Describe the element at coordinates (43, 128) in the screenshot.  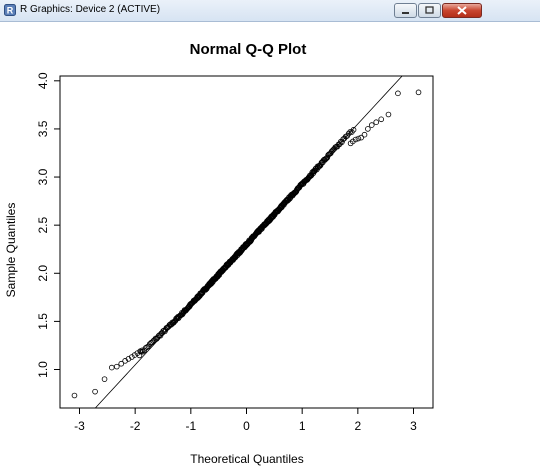
I see `y-tick-label: 3.5` at that location.